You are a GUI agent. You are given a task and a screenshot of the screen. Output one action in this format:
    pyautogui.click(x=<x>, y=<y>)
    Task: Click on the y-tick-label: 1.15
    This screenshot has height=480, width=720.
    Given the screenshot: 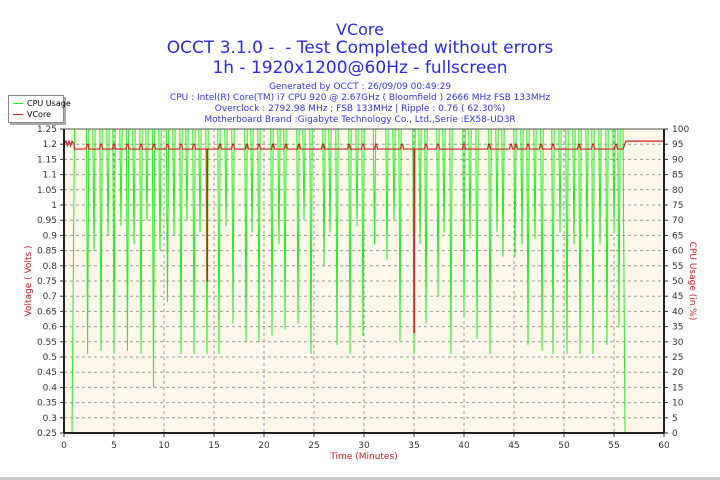 What is the action you would take?
    pyautogui.click(x=47, y=160)
    